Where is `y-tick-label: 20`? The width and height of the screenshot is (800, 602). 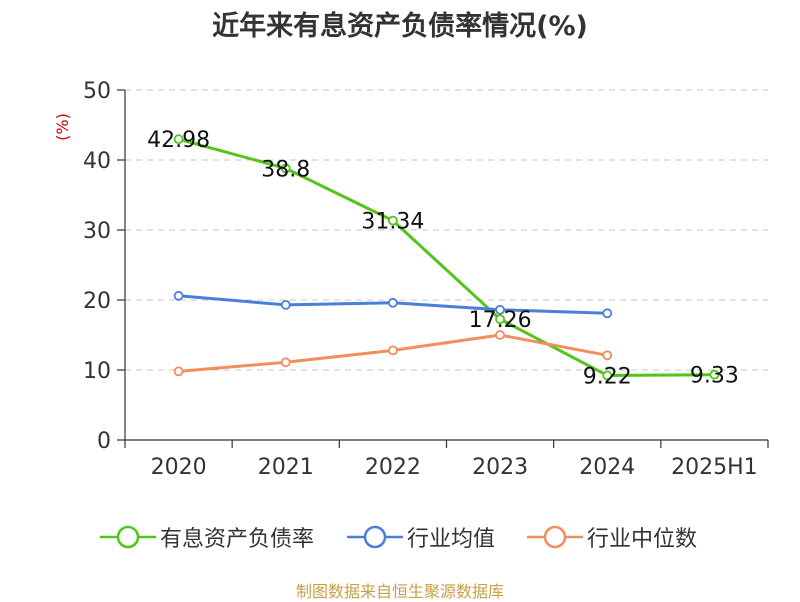 y-tick-label: 20 is located at coordinates (97, 301).